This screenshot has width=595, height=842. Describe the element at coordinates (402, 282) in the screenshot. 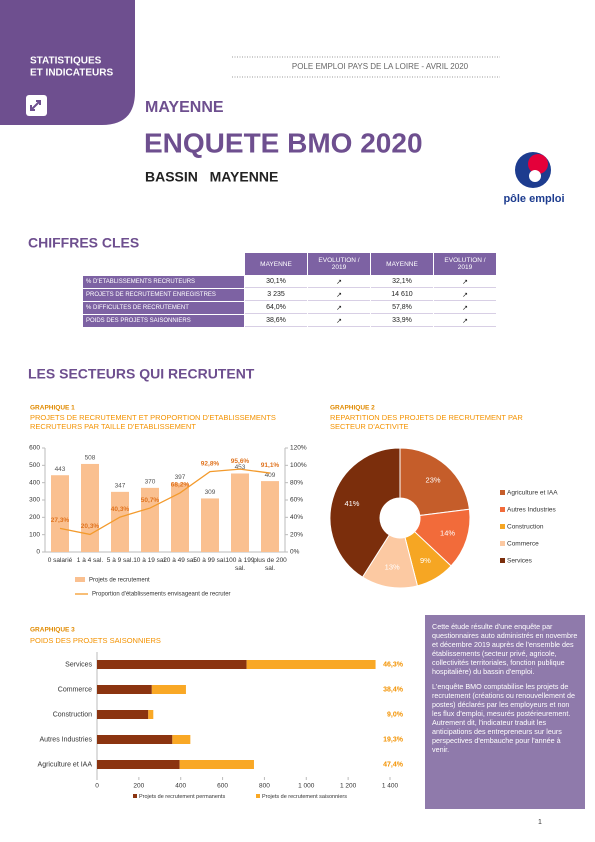

I see `table-cell: 32,1%` at that location.